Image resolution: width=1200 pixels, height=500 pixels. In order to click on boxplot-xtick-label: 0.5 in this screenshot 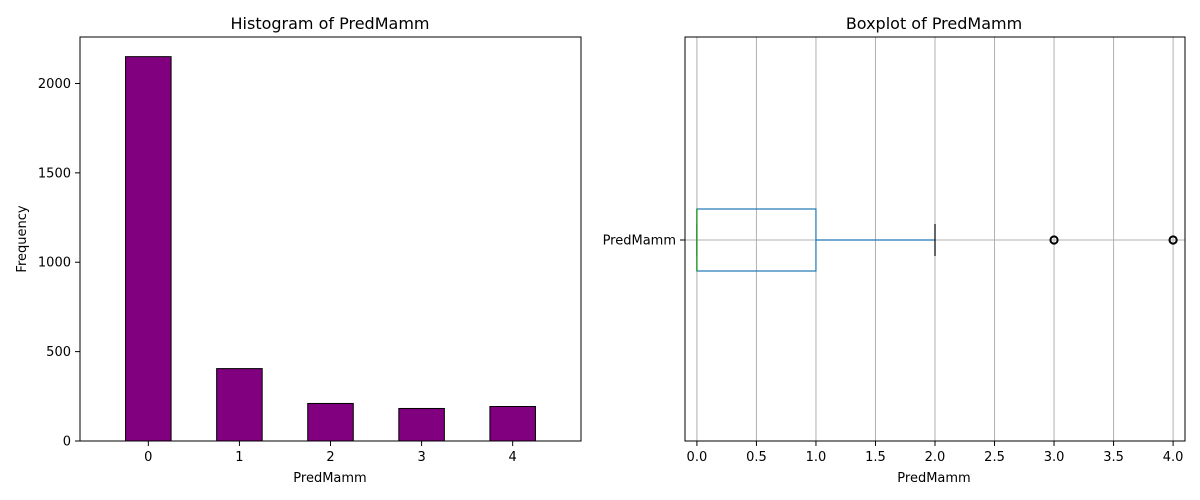, I will do `click(756, 457)`.